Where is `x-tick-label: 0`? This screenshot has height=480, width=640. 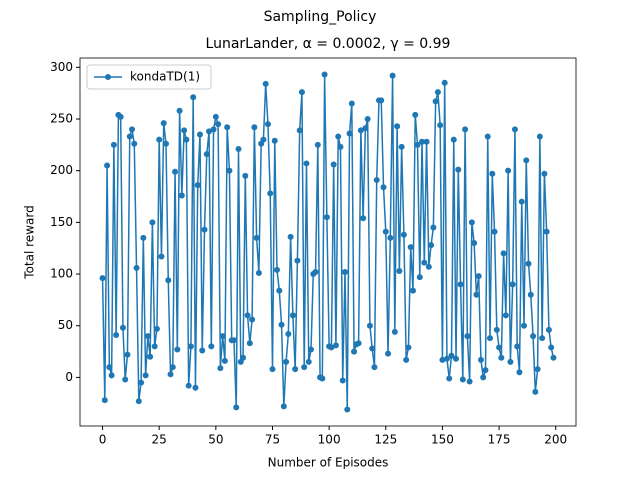
x-tick-label: 0 is located at coordinates (103, 440).